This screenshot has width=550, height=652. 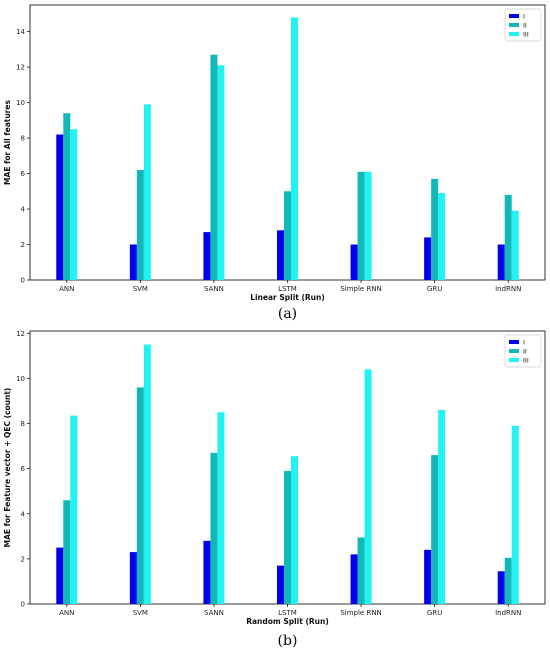 What do you see at coordinates (287, 621) in the screenshot?
I see `x-axis-label: Random Split (Run)` at bounding box center [287, 621].